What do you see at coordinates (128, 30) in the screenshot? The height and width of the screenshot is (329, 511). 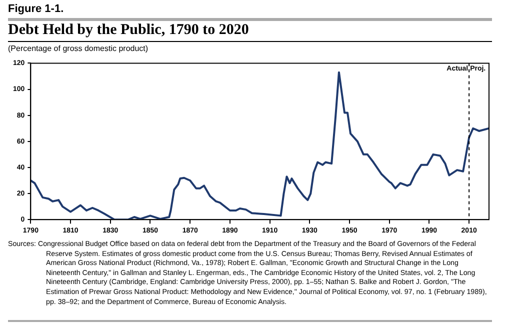 I see `chart-subtitle: Debt Held by the Public, 1790 to 2020` at bounding box center [128, 30].